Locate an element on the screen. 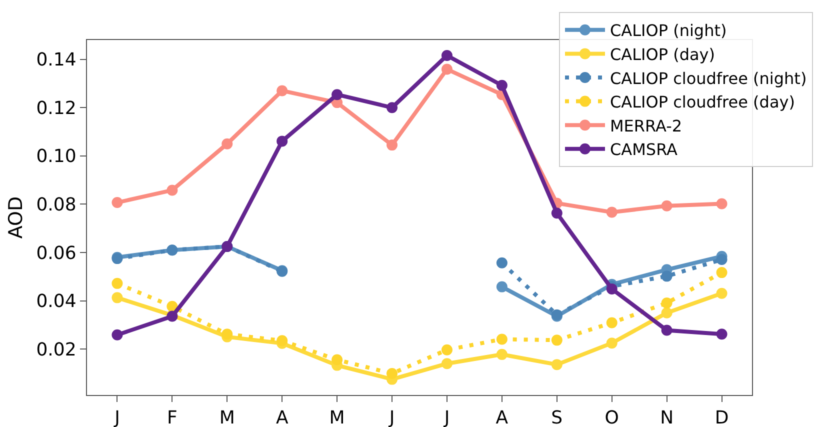 The height and width of the screenshot is (427, 815). y-tick-label: 0.04 is located at coordinates (56, 301).